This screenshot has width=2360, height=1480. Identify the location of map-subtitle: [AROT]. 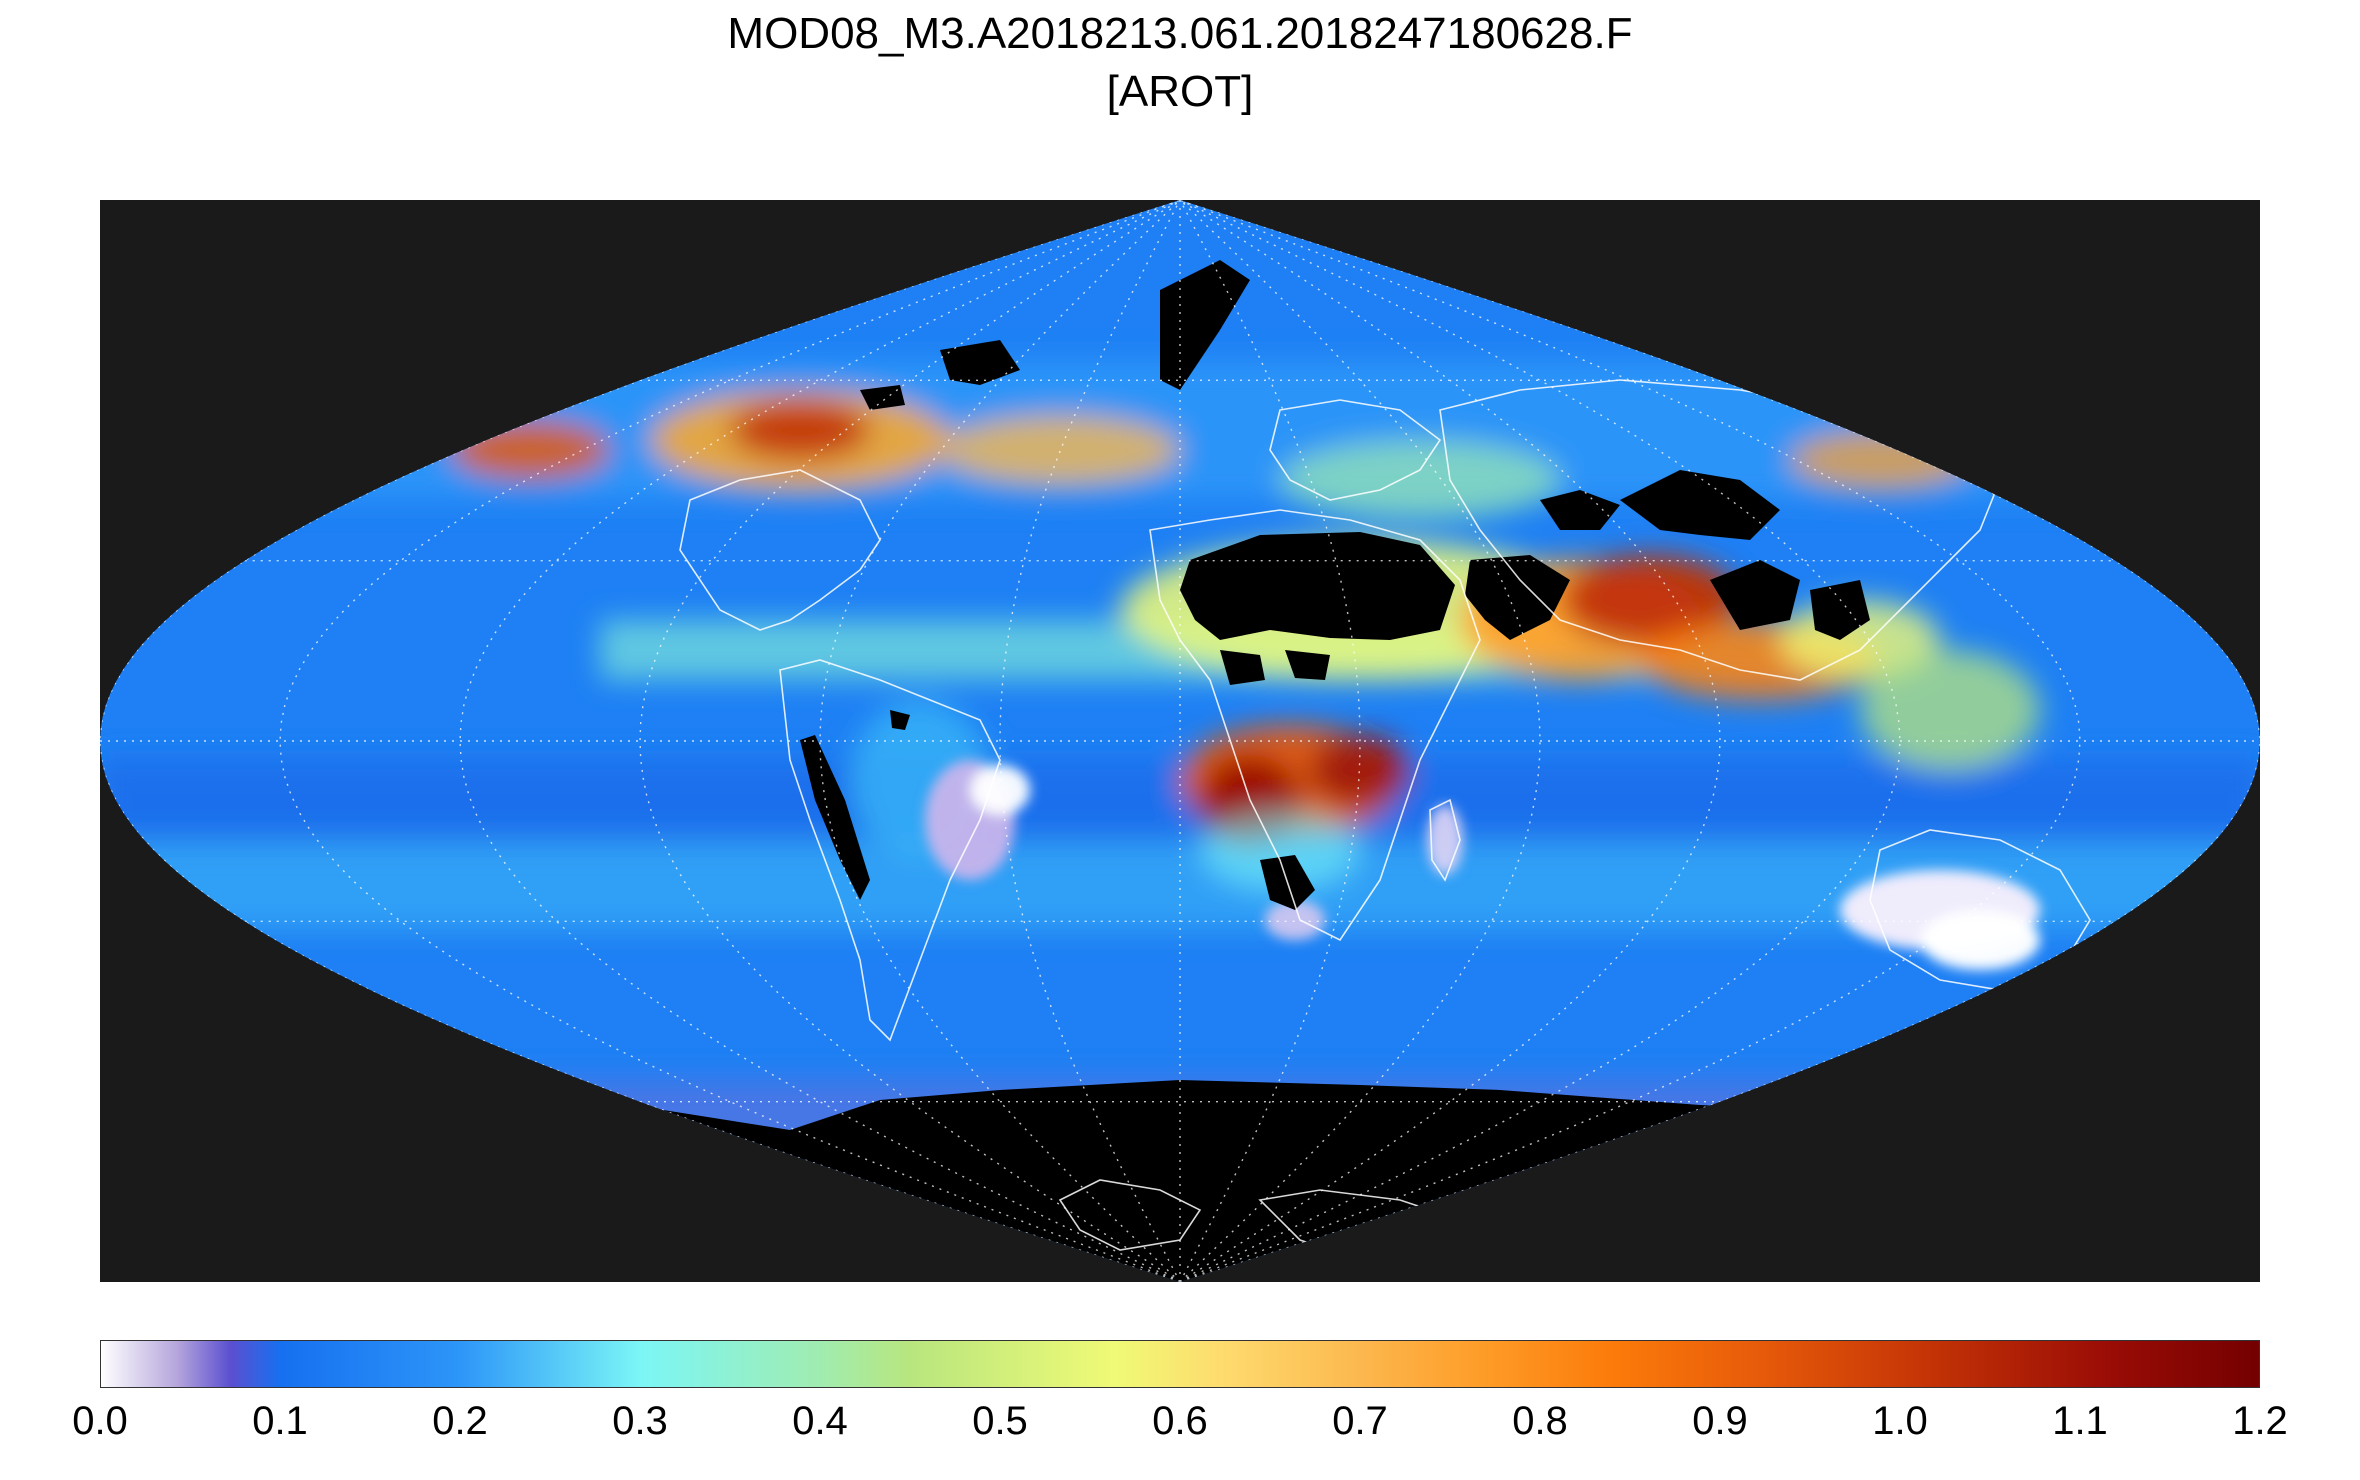
(1180, 91).